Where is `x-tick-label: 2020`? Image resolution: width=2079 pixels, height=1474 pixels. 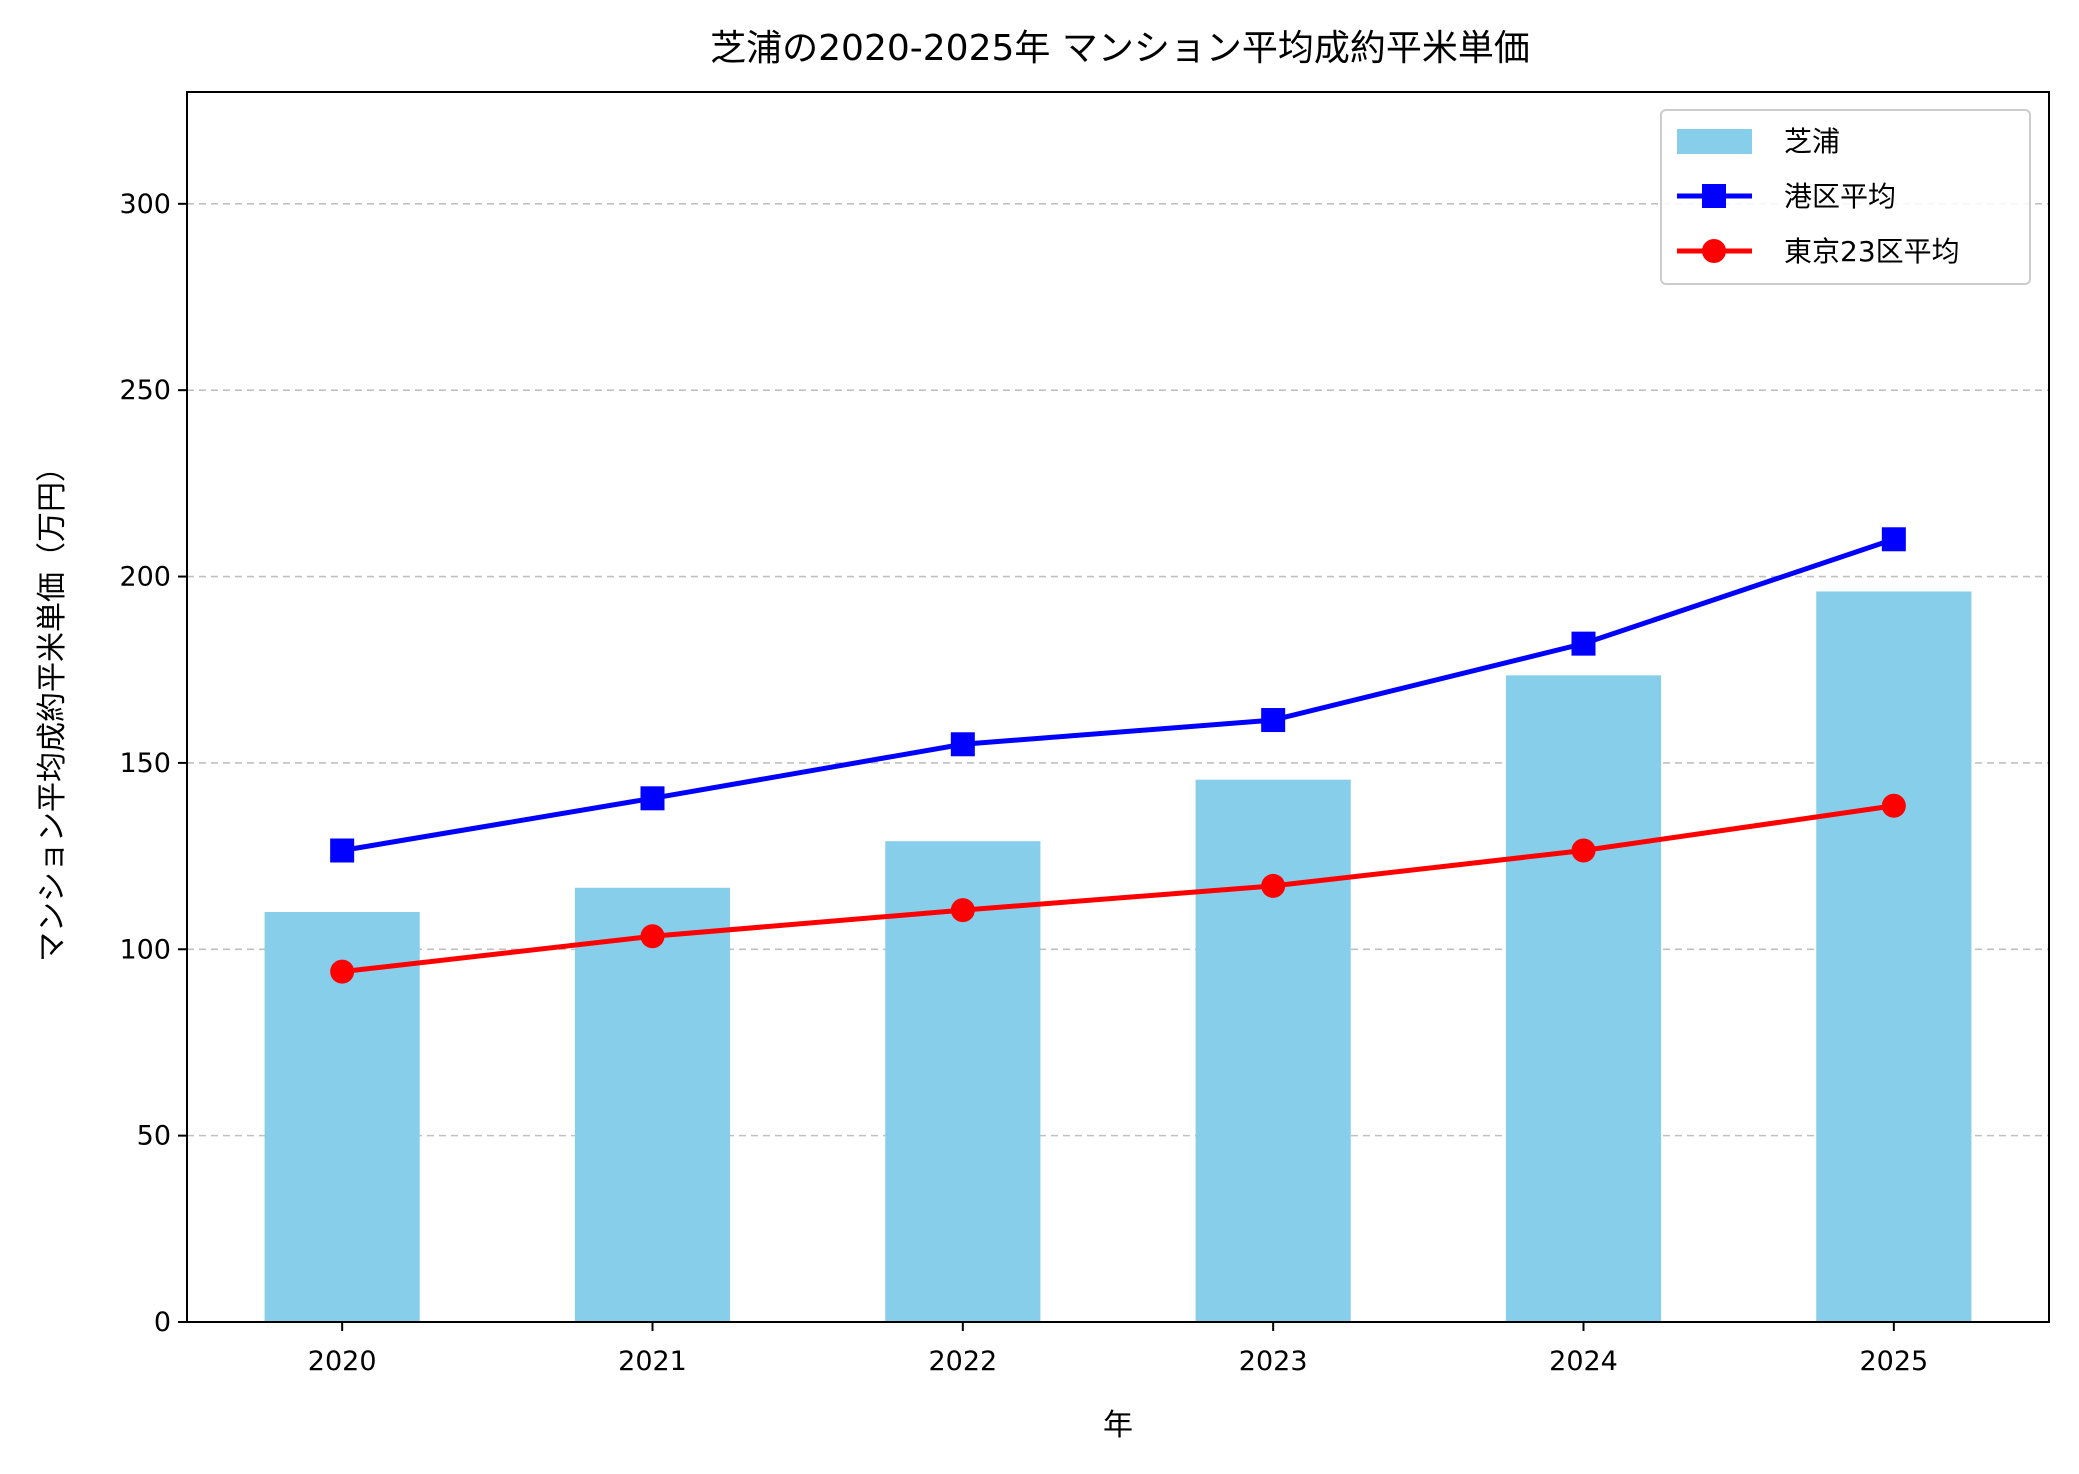 x-tick-label: 2020 is located at coordinates (342, 1361).